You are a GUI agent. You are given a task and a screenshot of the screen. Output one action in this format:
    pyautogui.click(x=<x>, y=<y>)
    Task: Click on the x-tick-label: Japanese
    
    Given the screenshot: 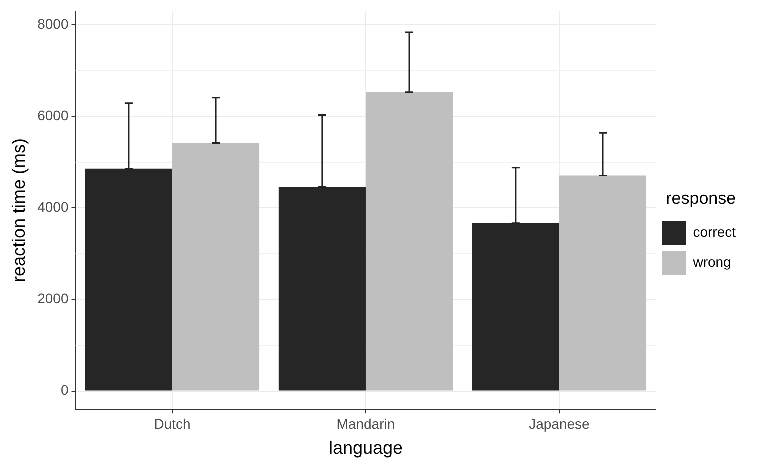 What is the action you would take?
    pyautogui.click(x=559, y=424)
    